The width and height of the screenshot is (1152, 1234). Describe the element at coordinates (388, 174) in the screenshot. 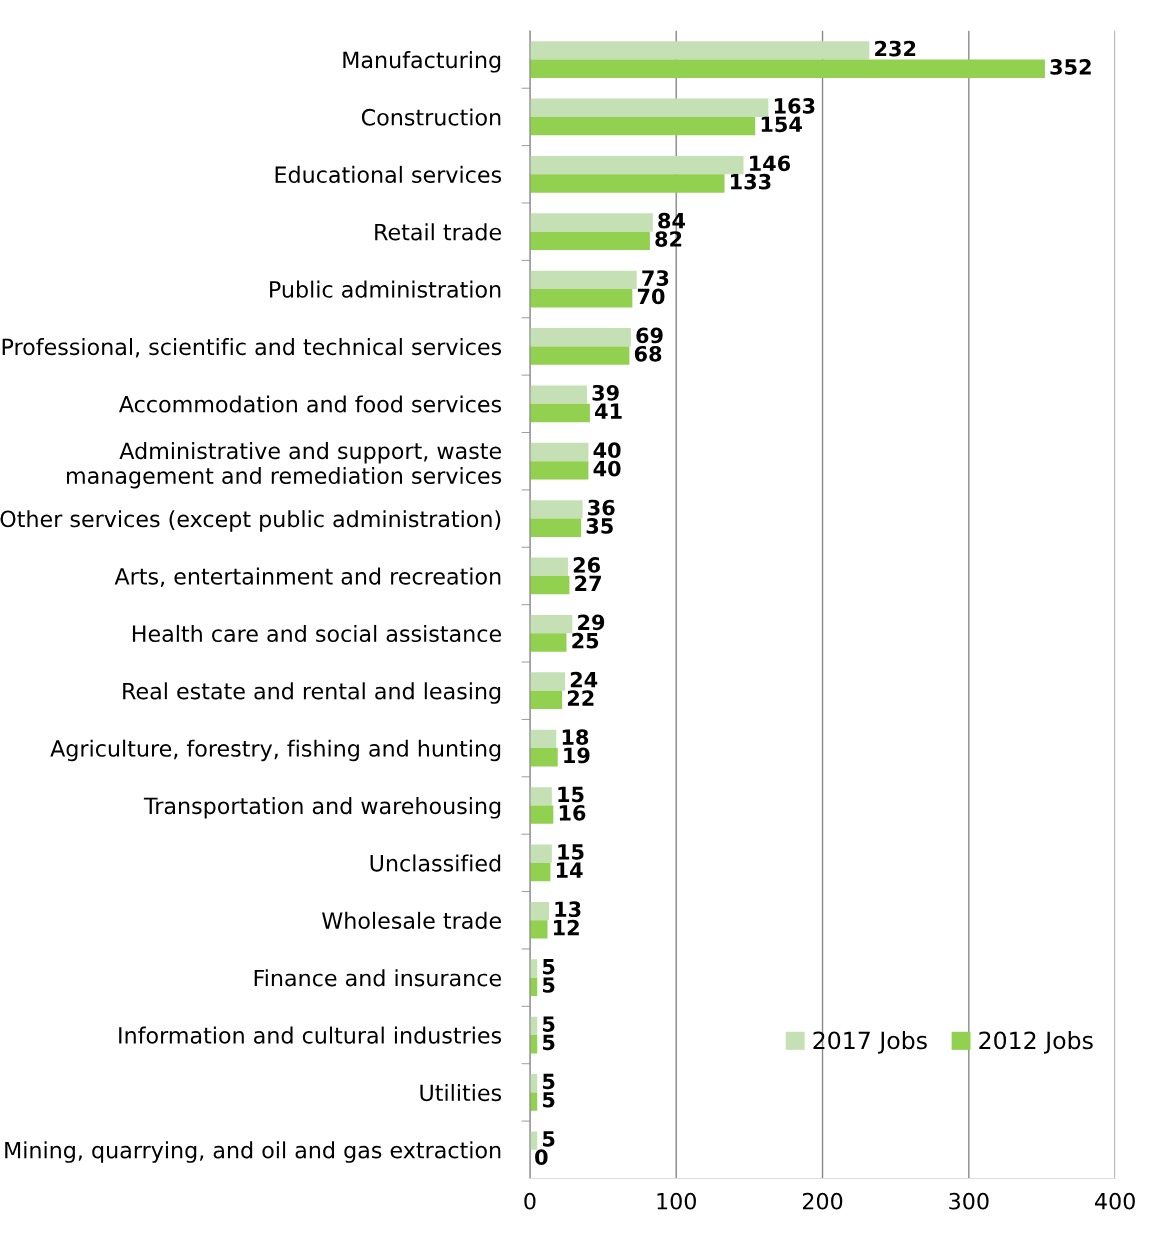

I see `y-tick-label: Educational services` at that location.